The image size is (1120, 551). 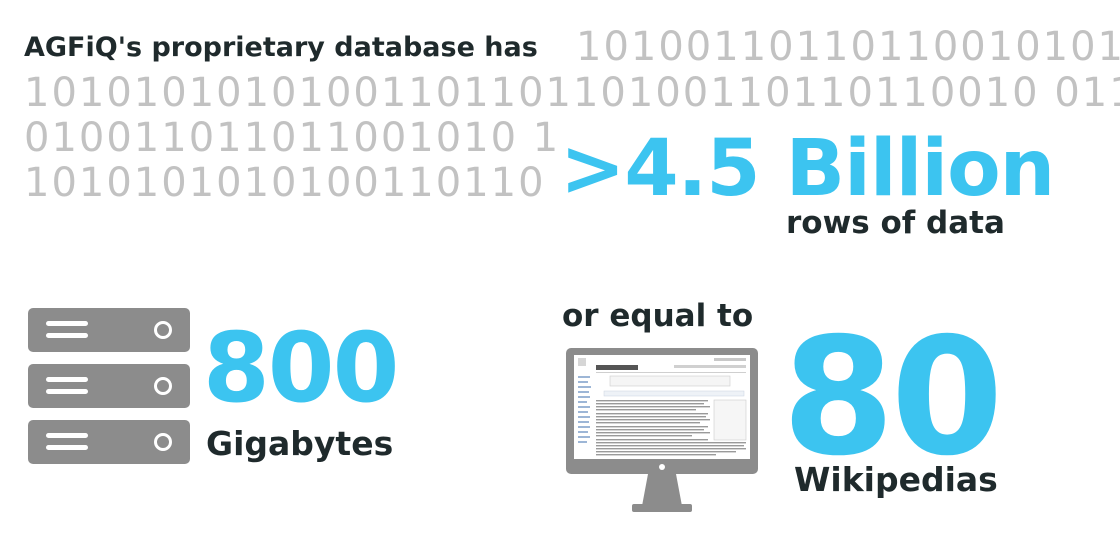 I want to click on binary-row-3: 010011011011001010 1, so click(x=292, y=138).